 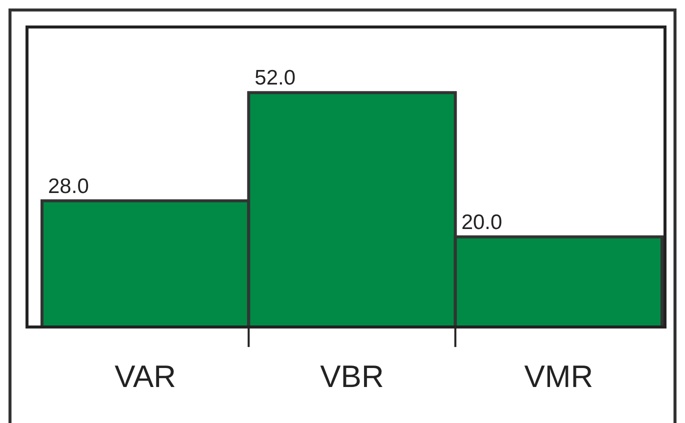 What do you see at coordinates (352, 376) in the screenshot?
I see `x-tick-label: VBR` at bounding box center [352, 376].